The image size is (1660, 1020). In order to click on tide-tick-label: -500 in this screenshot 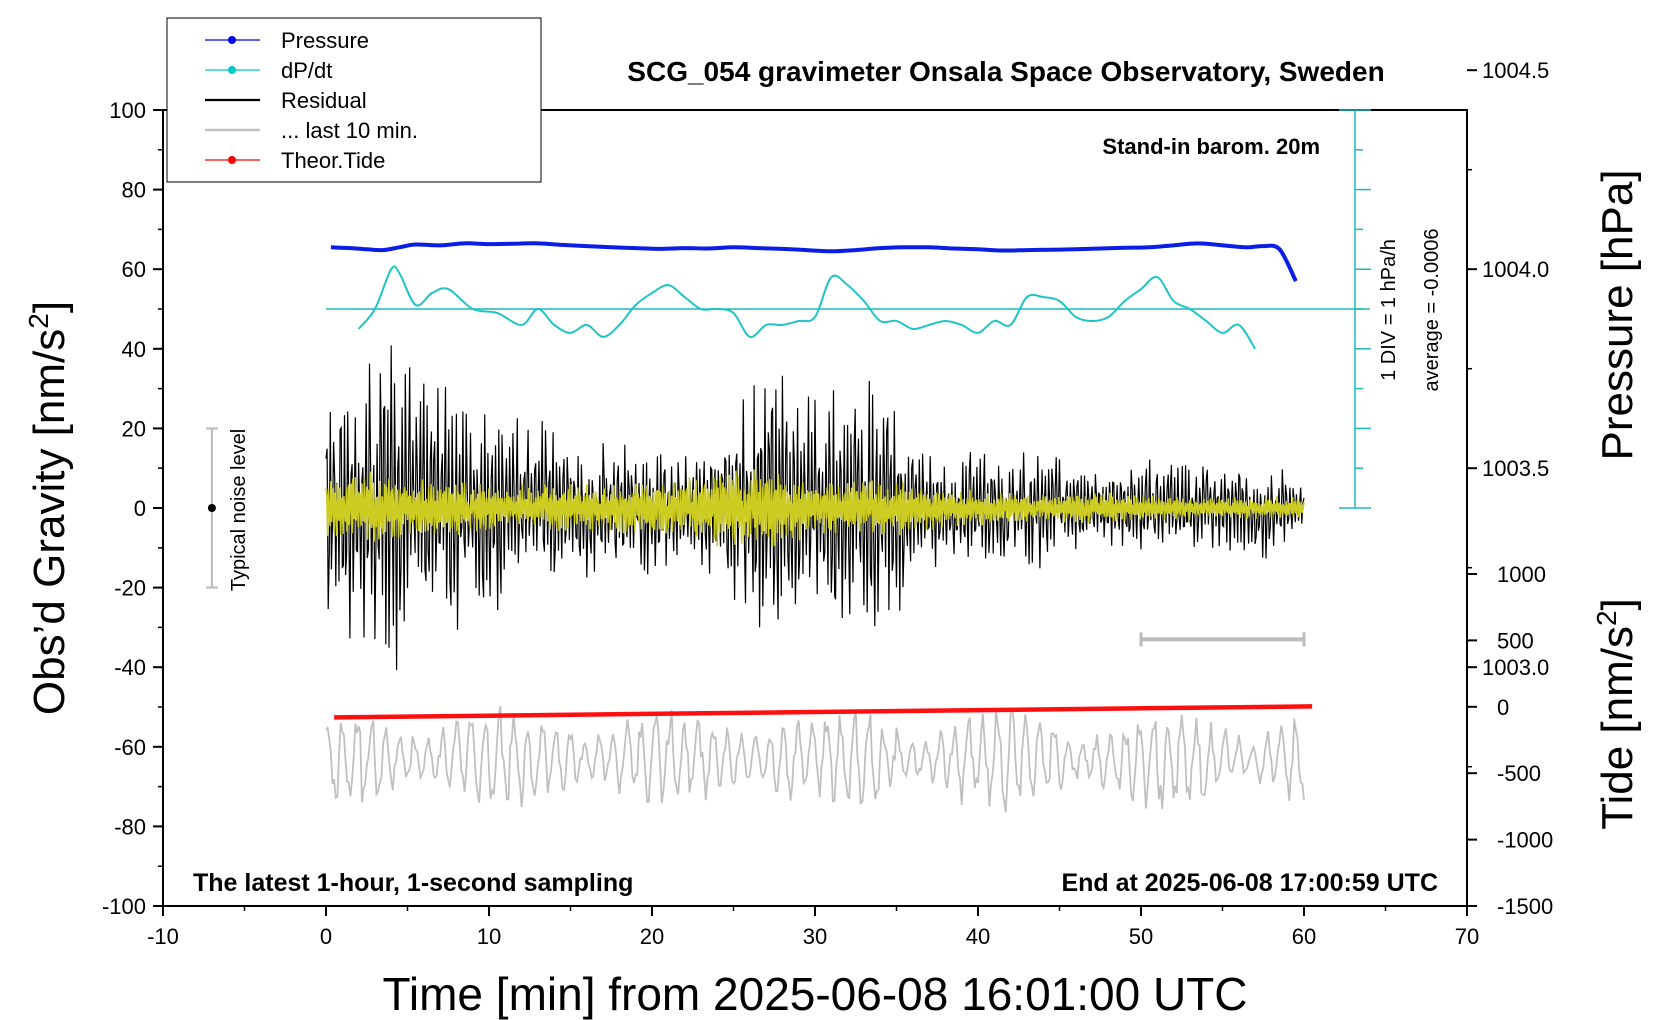, I will do `click(1519, 773)`.